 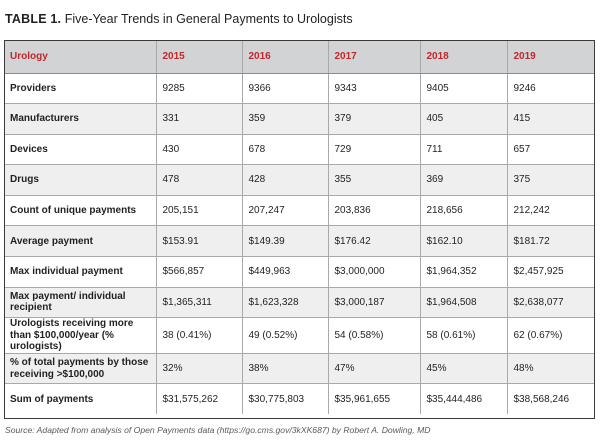 I want to click on table-cell: $31,575,262, so click(x=198, y=399).